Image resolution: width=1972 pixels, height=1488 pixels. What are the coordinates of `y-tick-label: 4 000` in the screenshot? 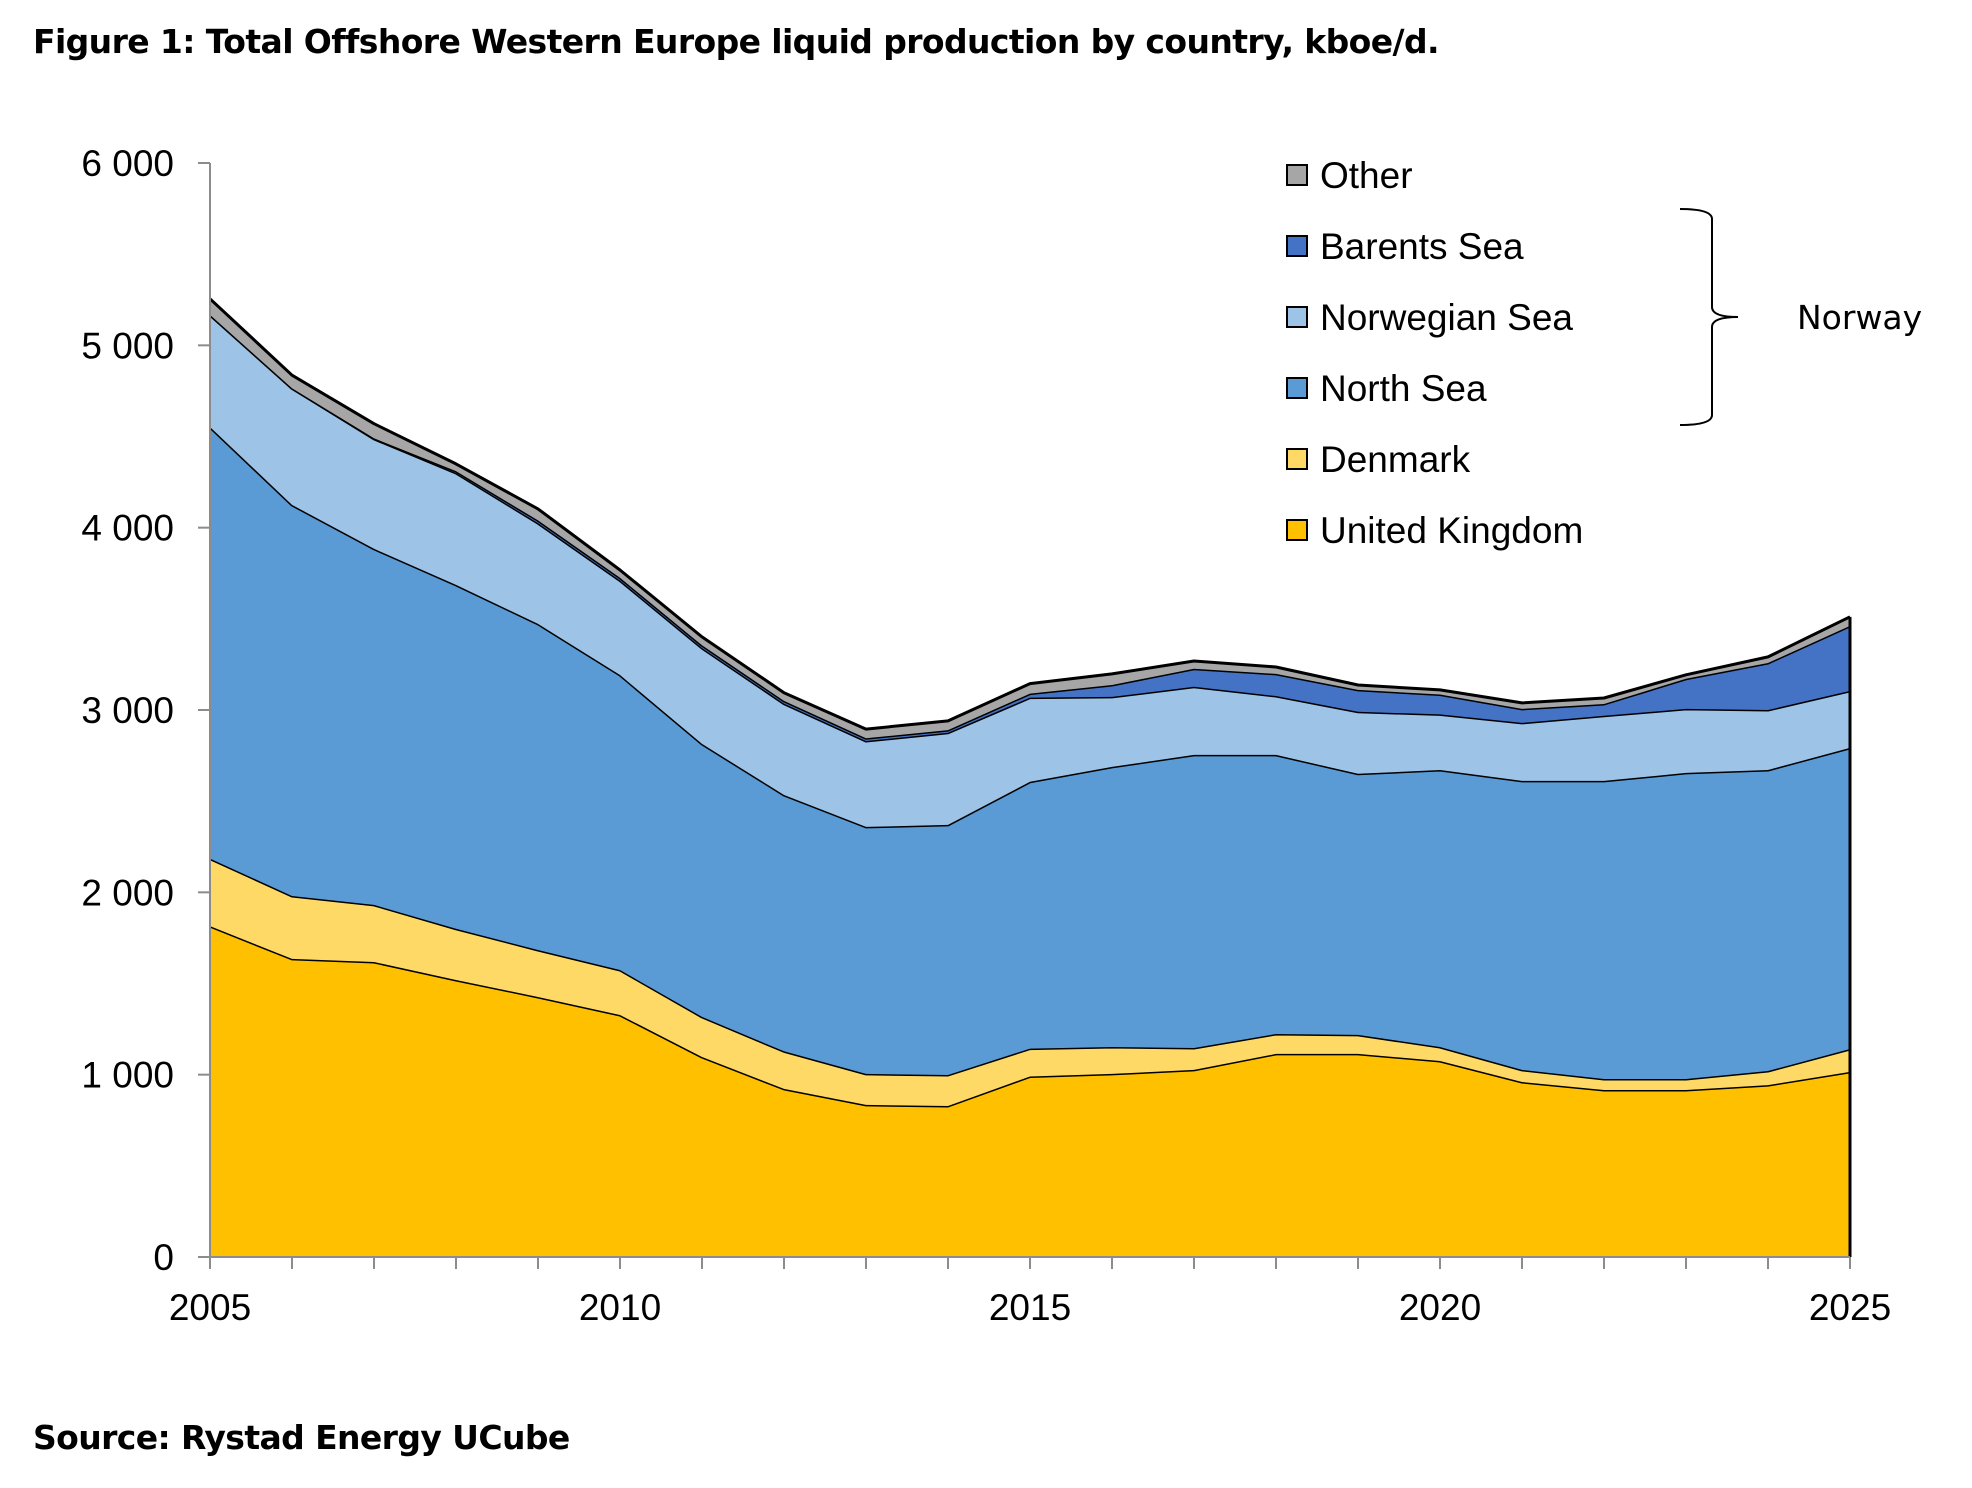 It's located at (127, 528).